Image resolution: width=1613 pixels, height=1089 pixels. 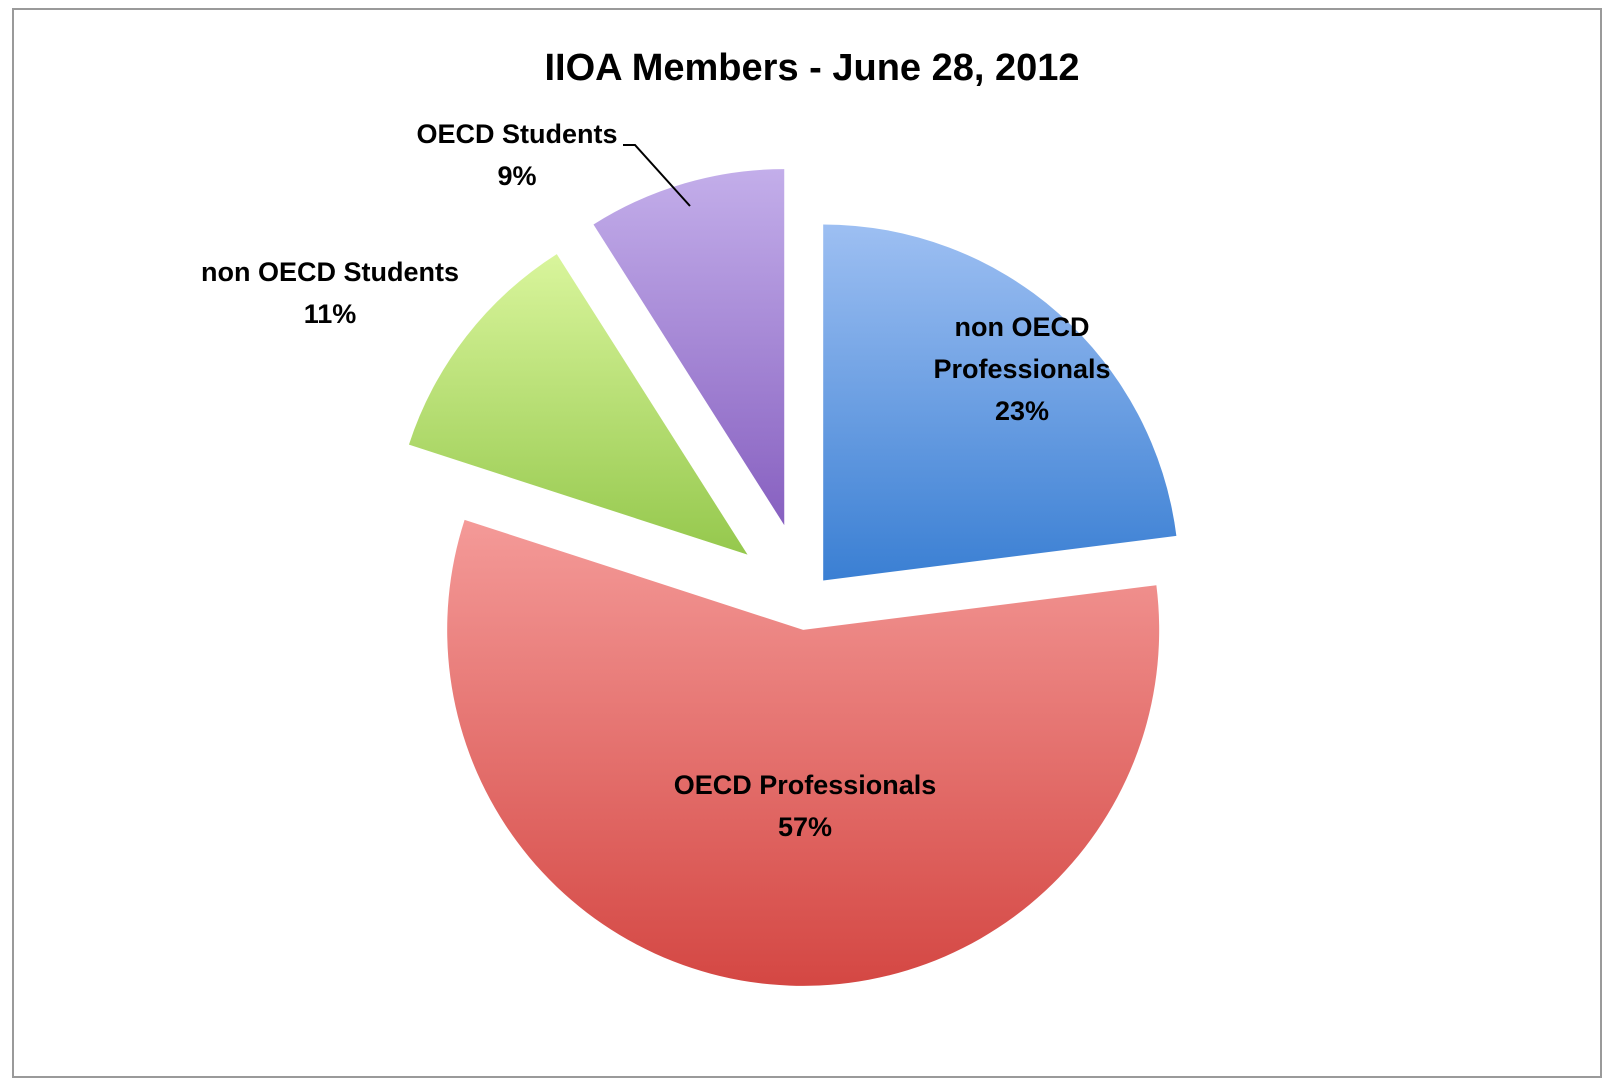 What do you see at coordinates (689, 347) in the screenshot?
I see `pie-slice-oecd-students` at bounding box center [689, 347].